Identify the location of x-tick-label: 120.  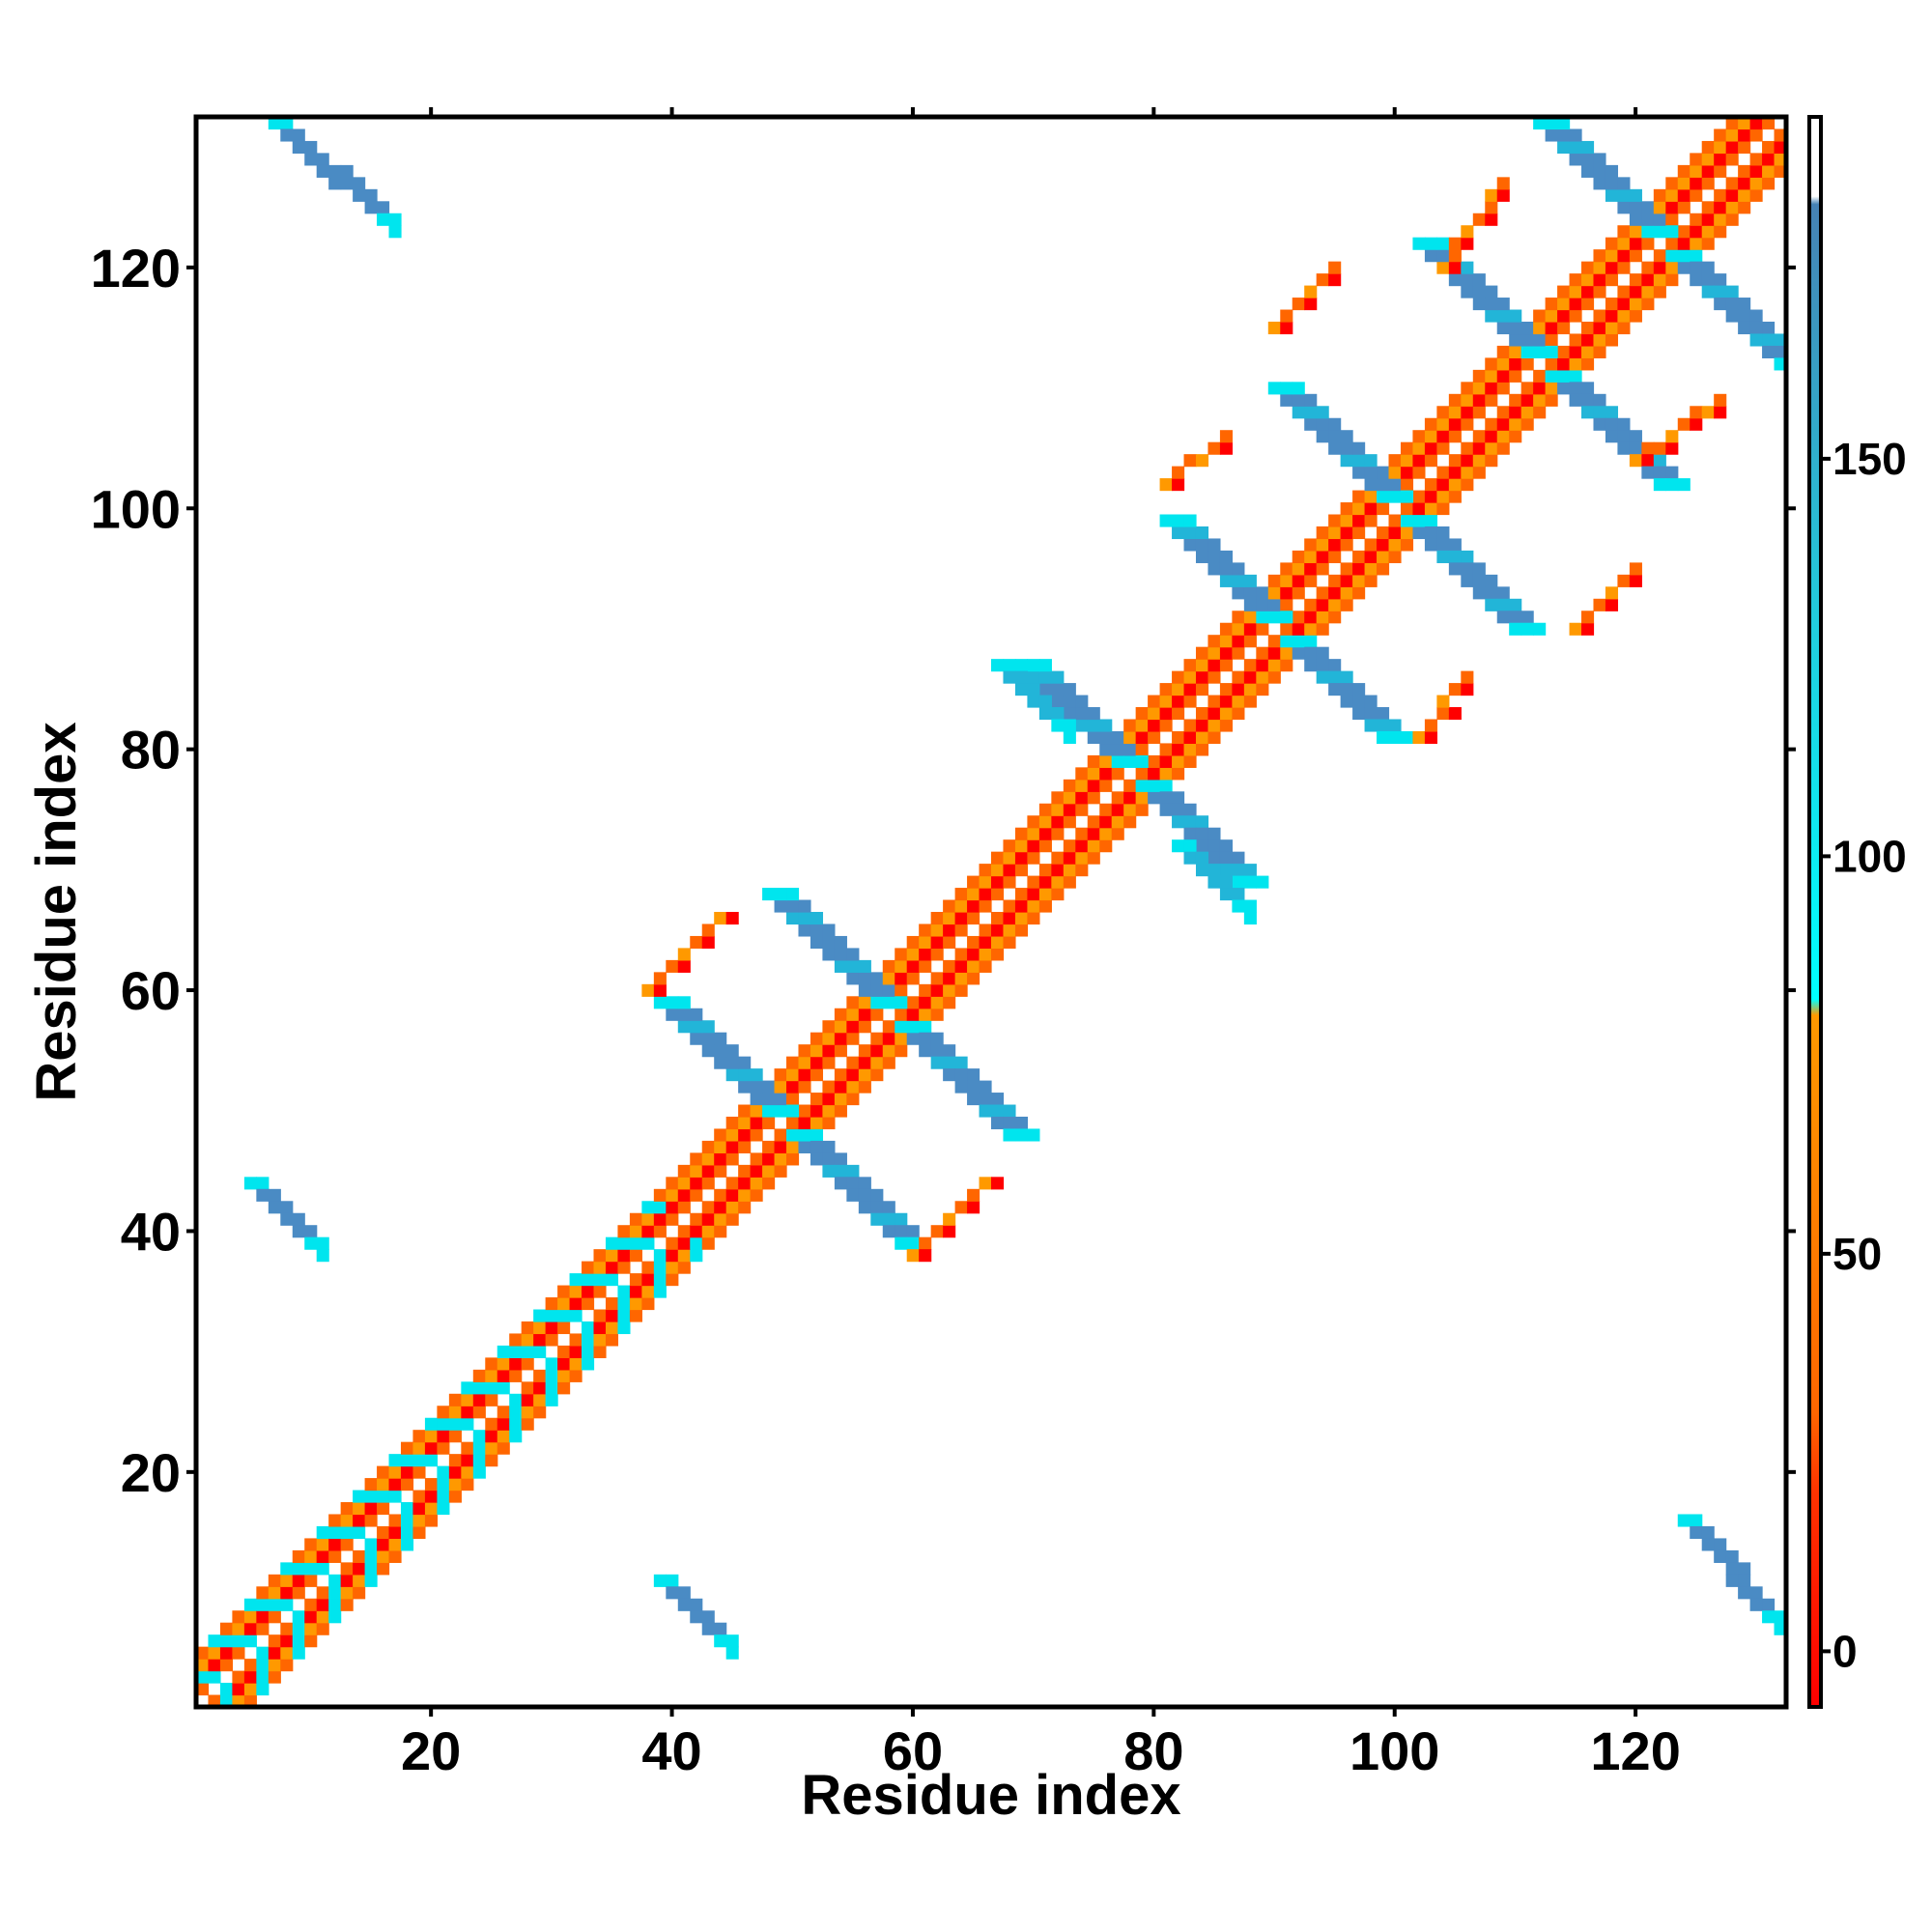
(1635, 1750).